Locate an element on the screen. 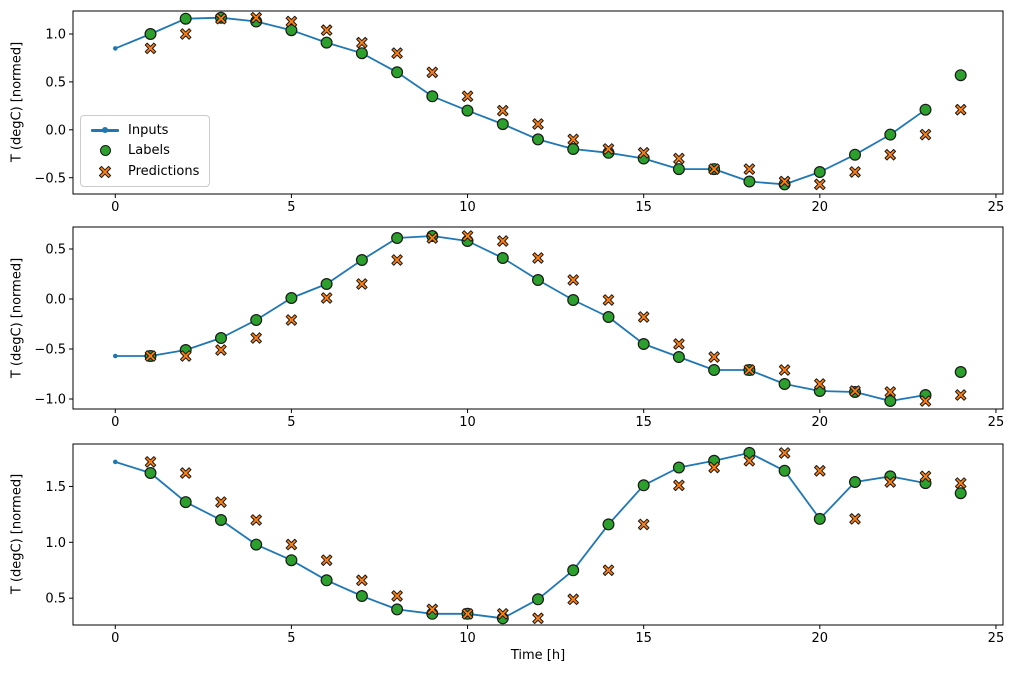 The width and height of the screenshot is (1014, 679). ylabel-subplot-1: T (degC) [normed] is located at coordinates (17, 102).